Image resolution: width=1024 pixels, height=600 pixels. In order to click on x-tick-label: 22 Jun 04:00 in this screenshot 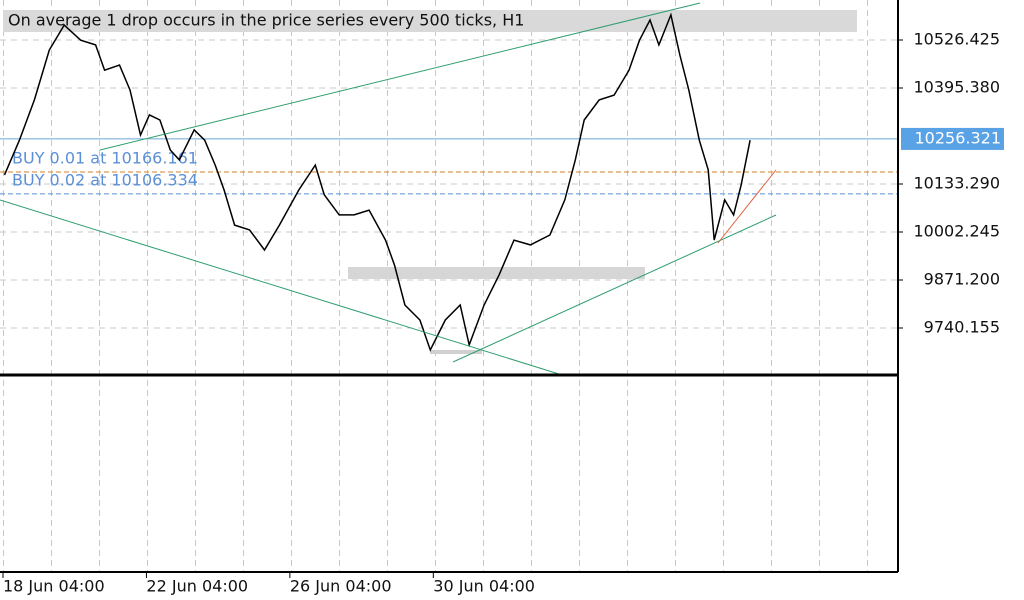, I will do `click(197, 586)`.